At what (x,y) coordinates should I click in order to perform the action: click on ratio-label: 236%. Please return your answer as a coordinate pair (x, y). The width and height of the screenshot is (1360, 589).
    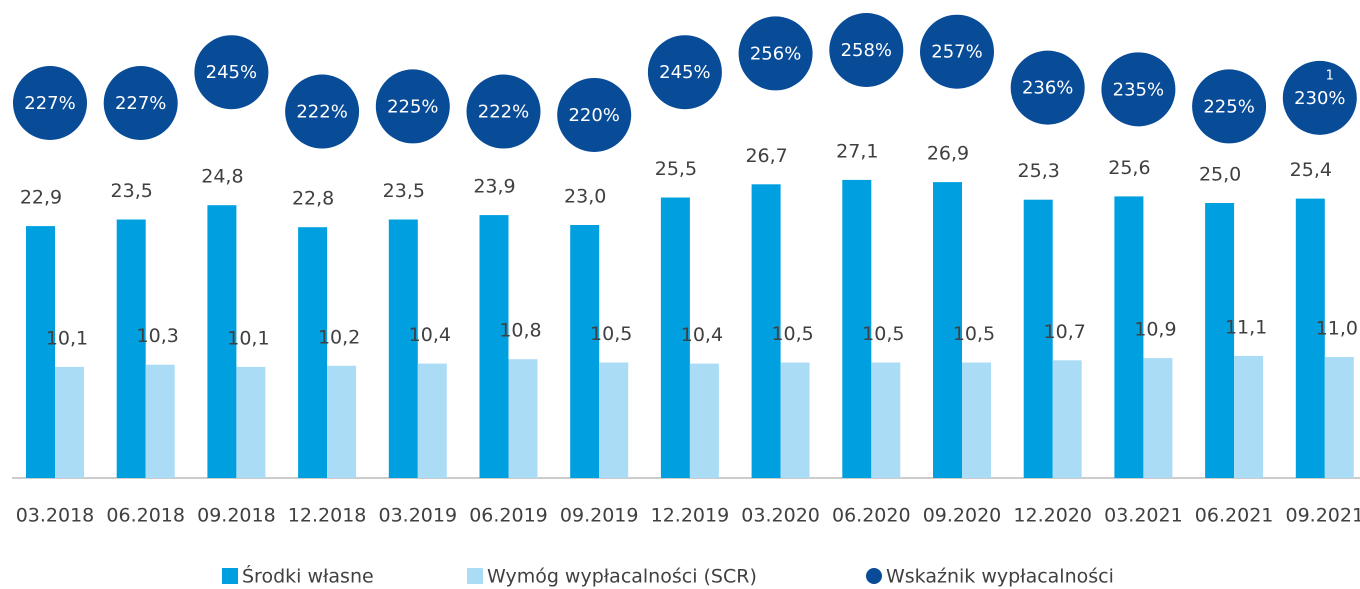
    Looking at the image, I should click on (1047, 88).